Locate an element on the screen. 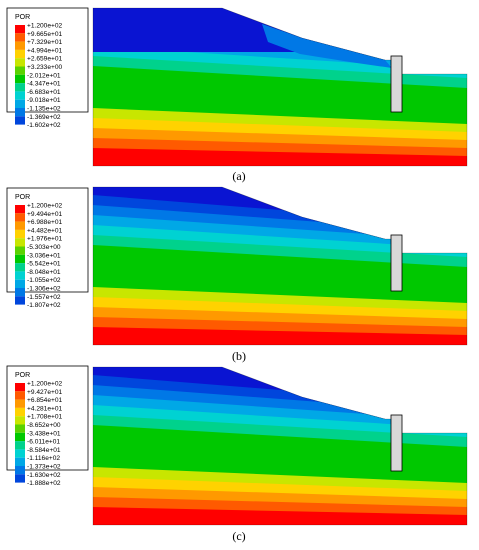 This screenshot has width=479, height=550. legend-label: -1.369e+02 is located at coordinates (44, 117).